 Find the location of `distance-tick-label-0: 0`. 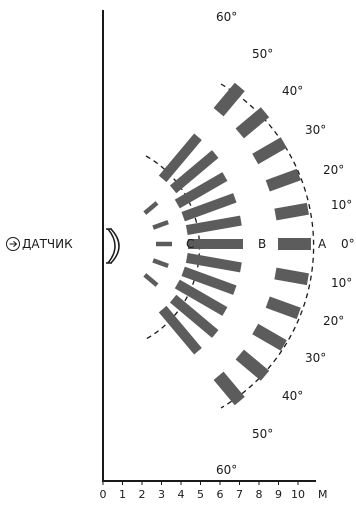

distance-tick-label-0: 0 is located at coordinates (103, 494).